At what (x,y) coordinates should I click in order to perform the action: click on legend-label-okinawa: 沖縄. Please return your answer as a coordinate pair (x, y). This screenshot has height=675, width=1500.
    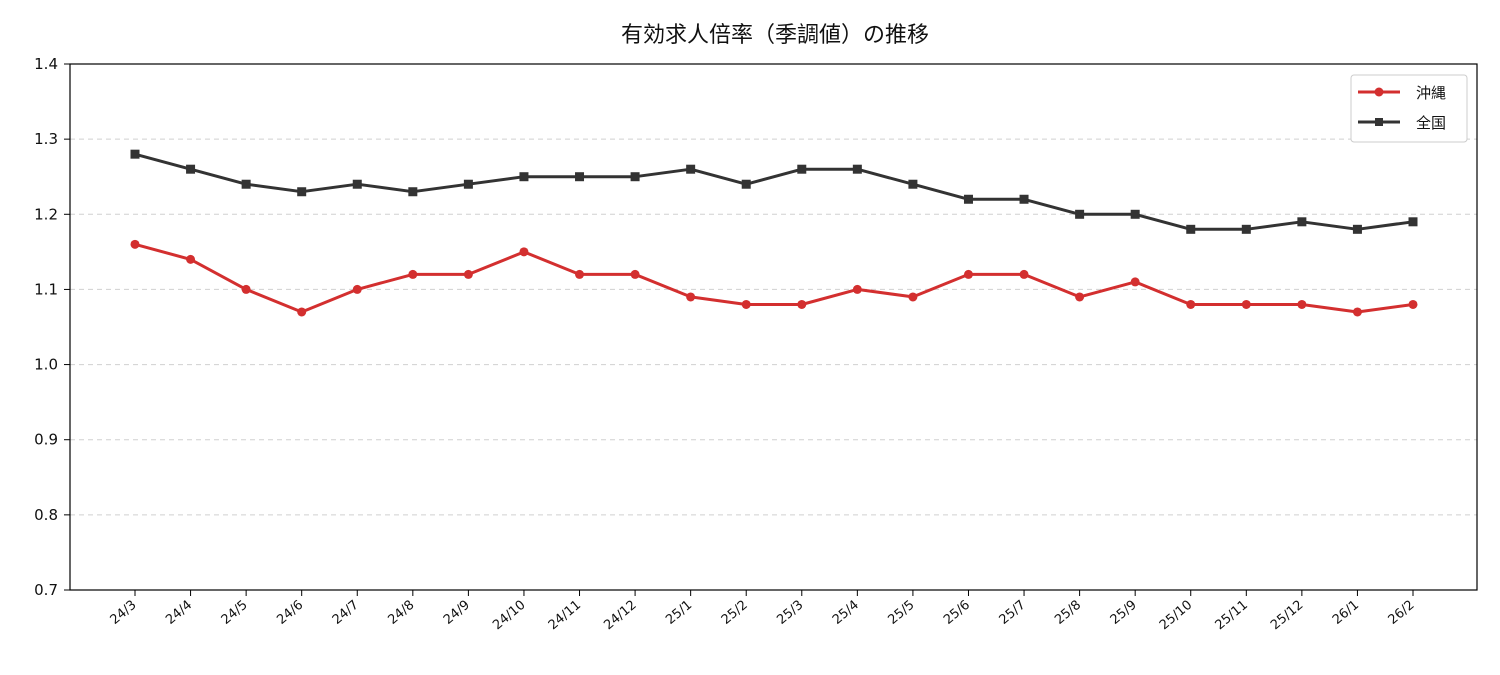
    Looking at the image, I should click on (1431, 93).